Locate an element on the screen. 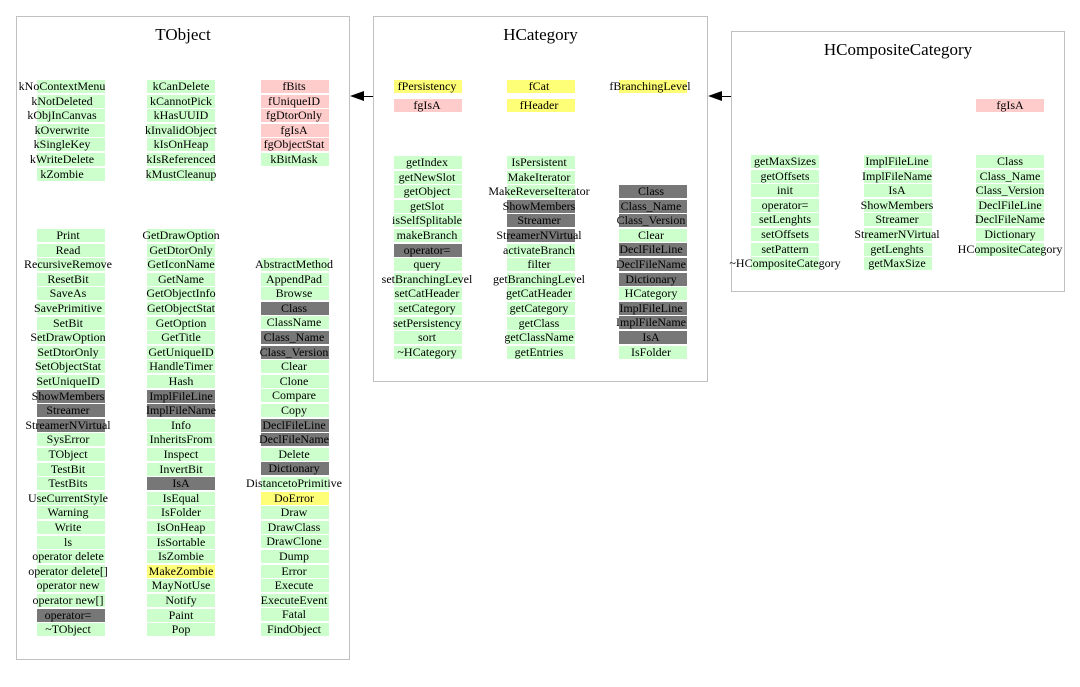  member-label: setCategory is located at coordinates (427, 308).